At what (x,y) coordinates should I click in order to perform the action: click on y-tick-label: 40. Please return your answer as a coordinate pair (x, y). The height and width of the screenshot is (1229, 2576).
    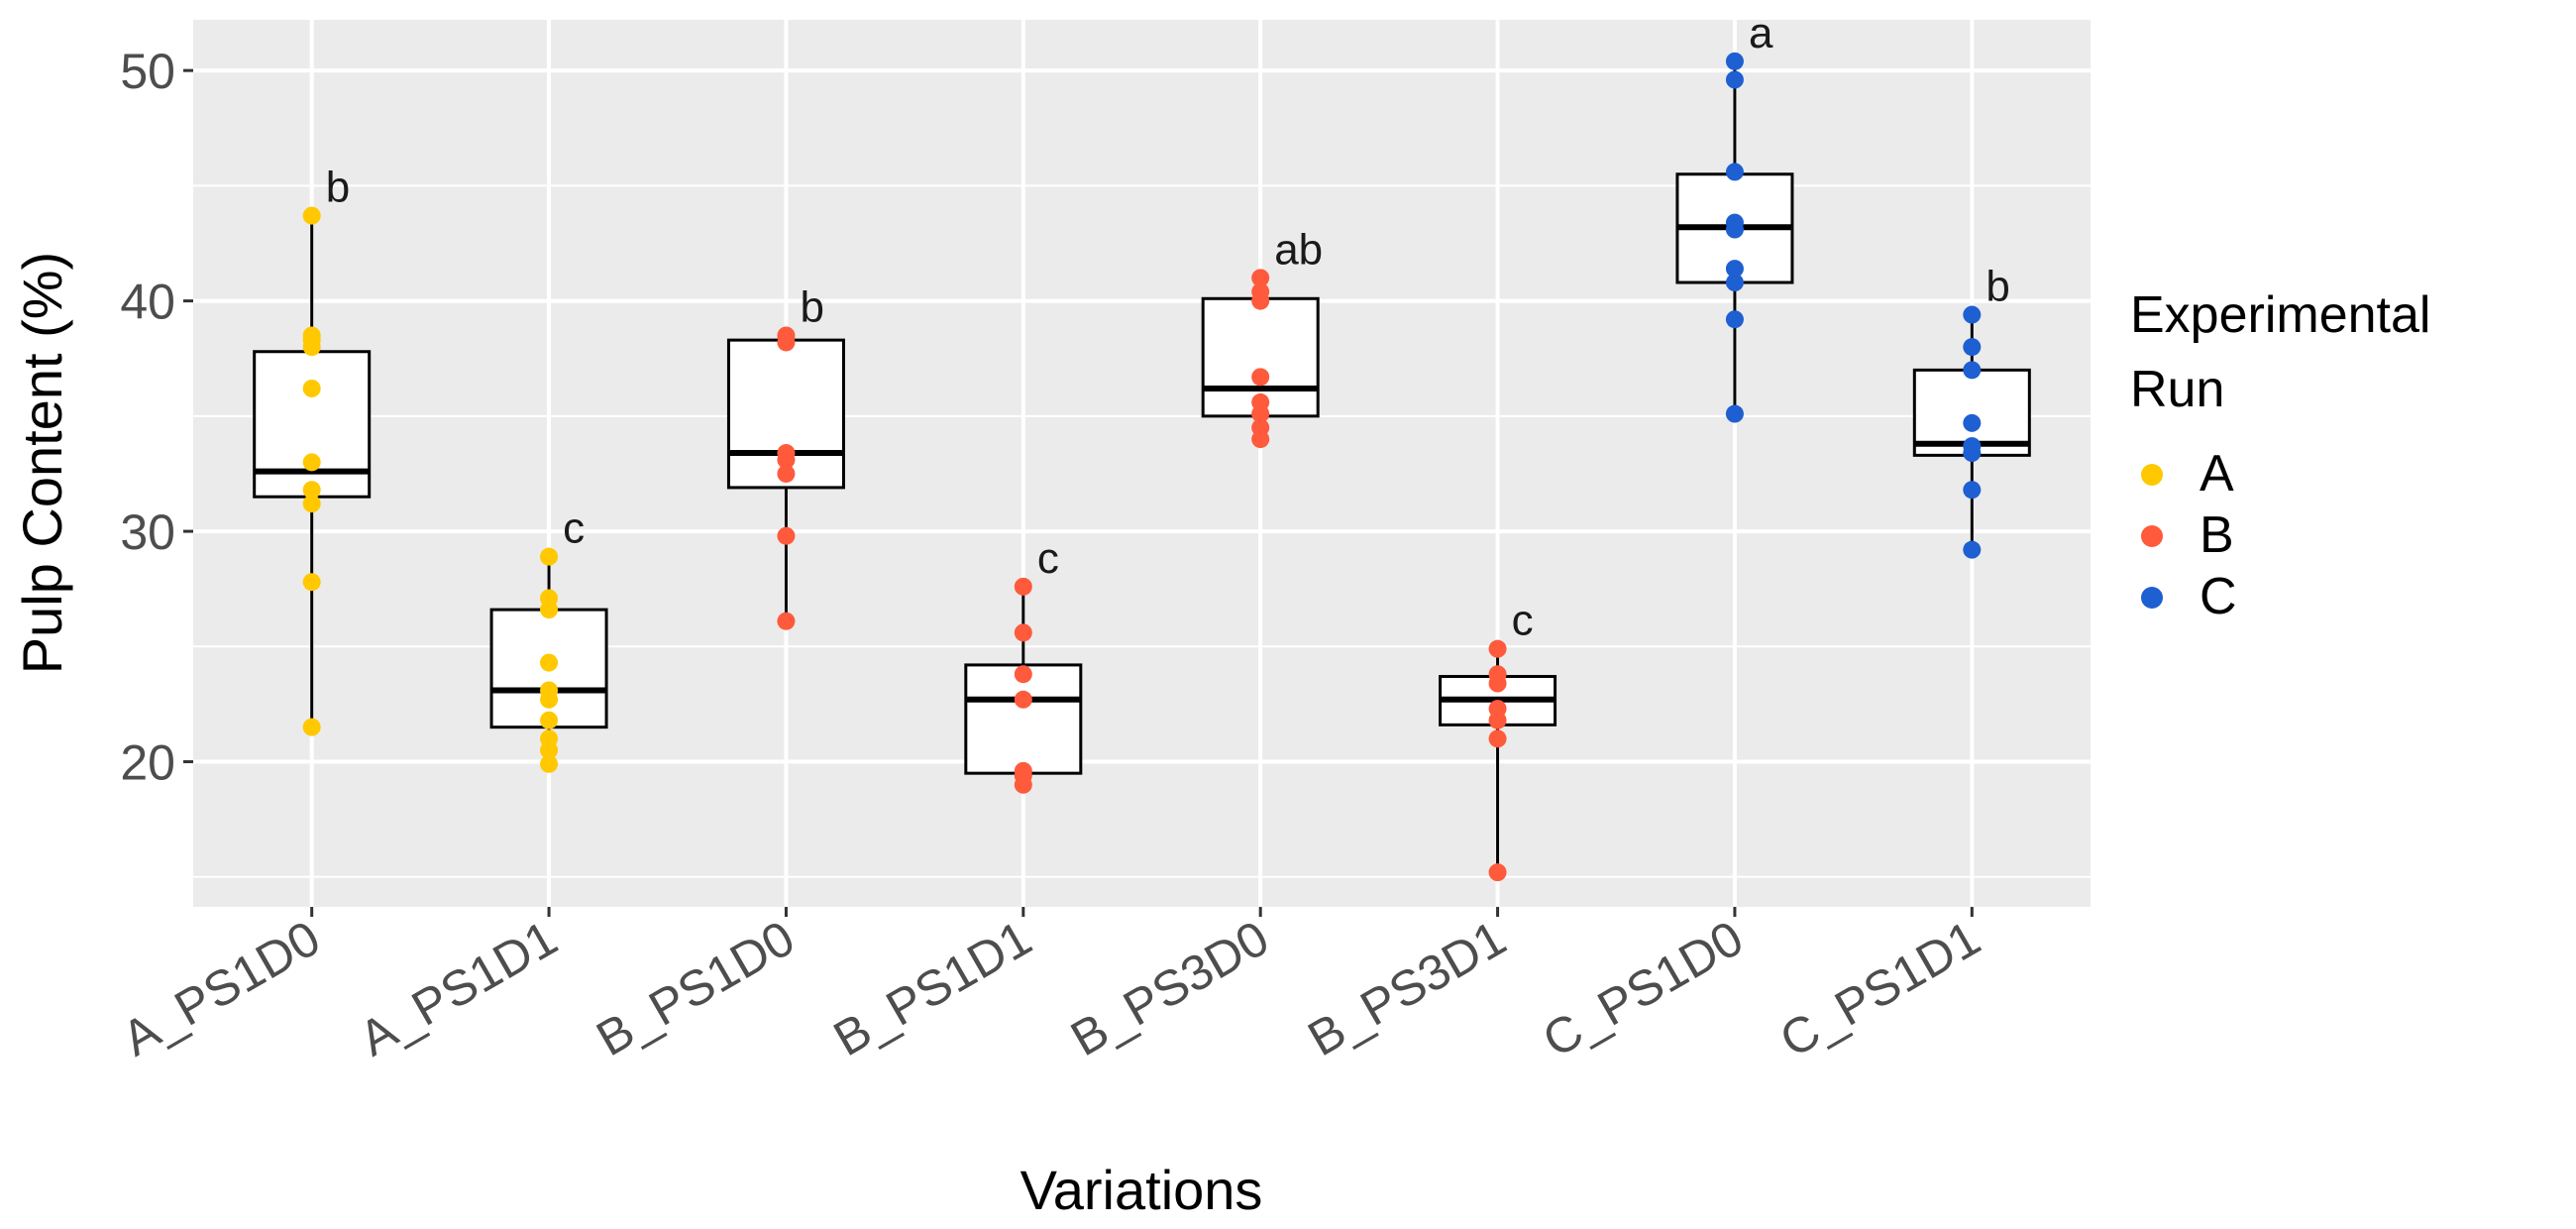
    Looking at the image, I should click on (147, 302).